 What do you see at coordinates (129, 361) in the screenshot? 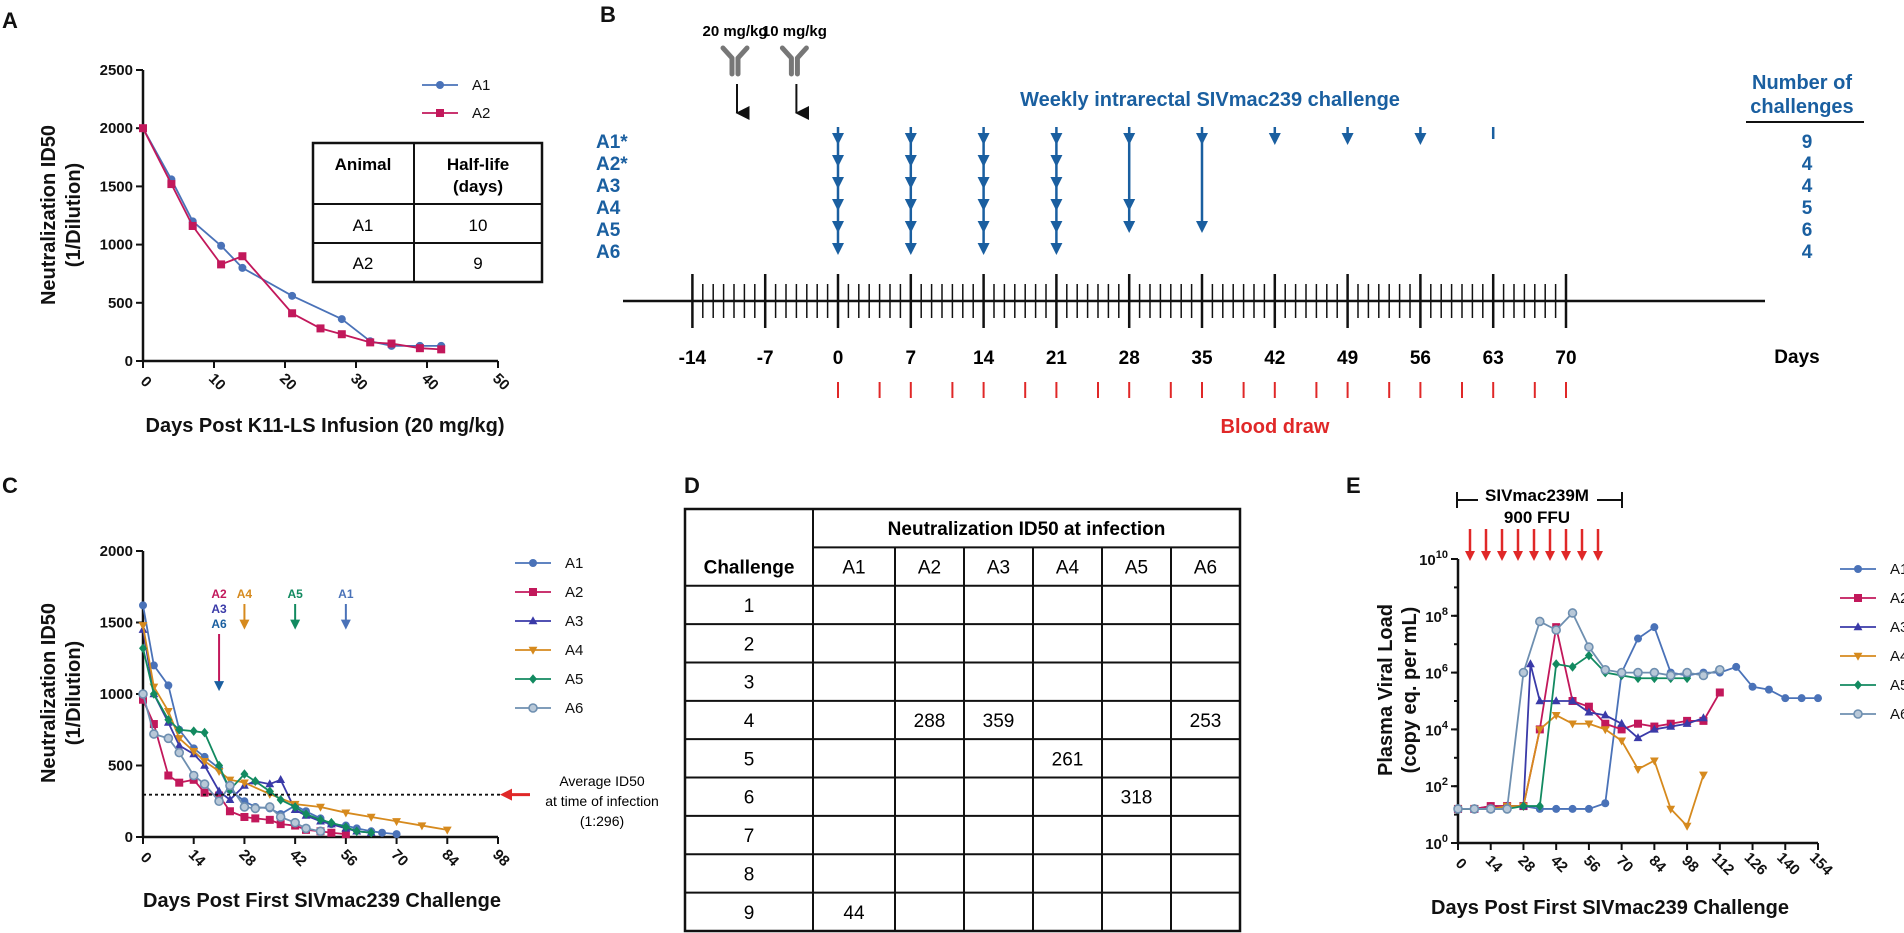
I see `y-tick-label: 0` at bounding box center [129, 361].